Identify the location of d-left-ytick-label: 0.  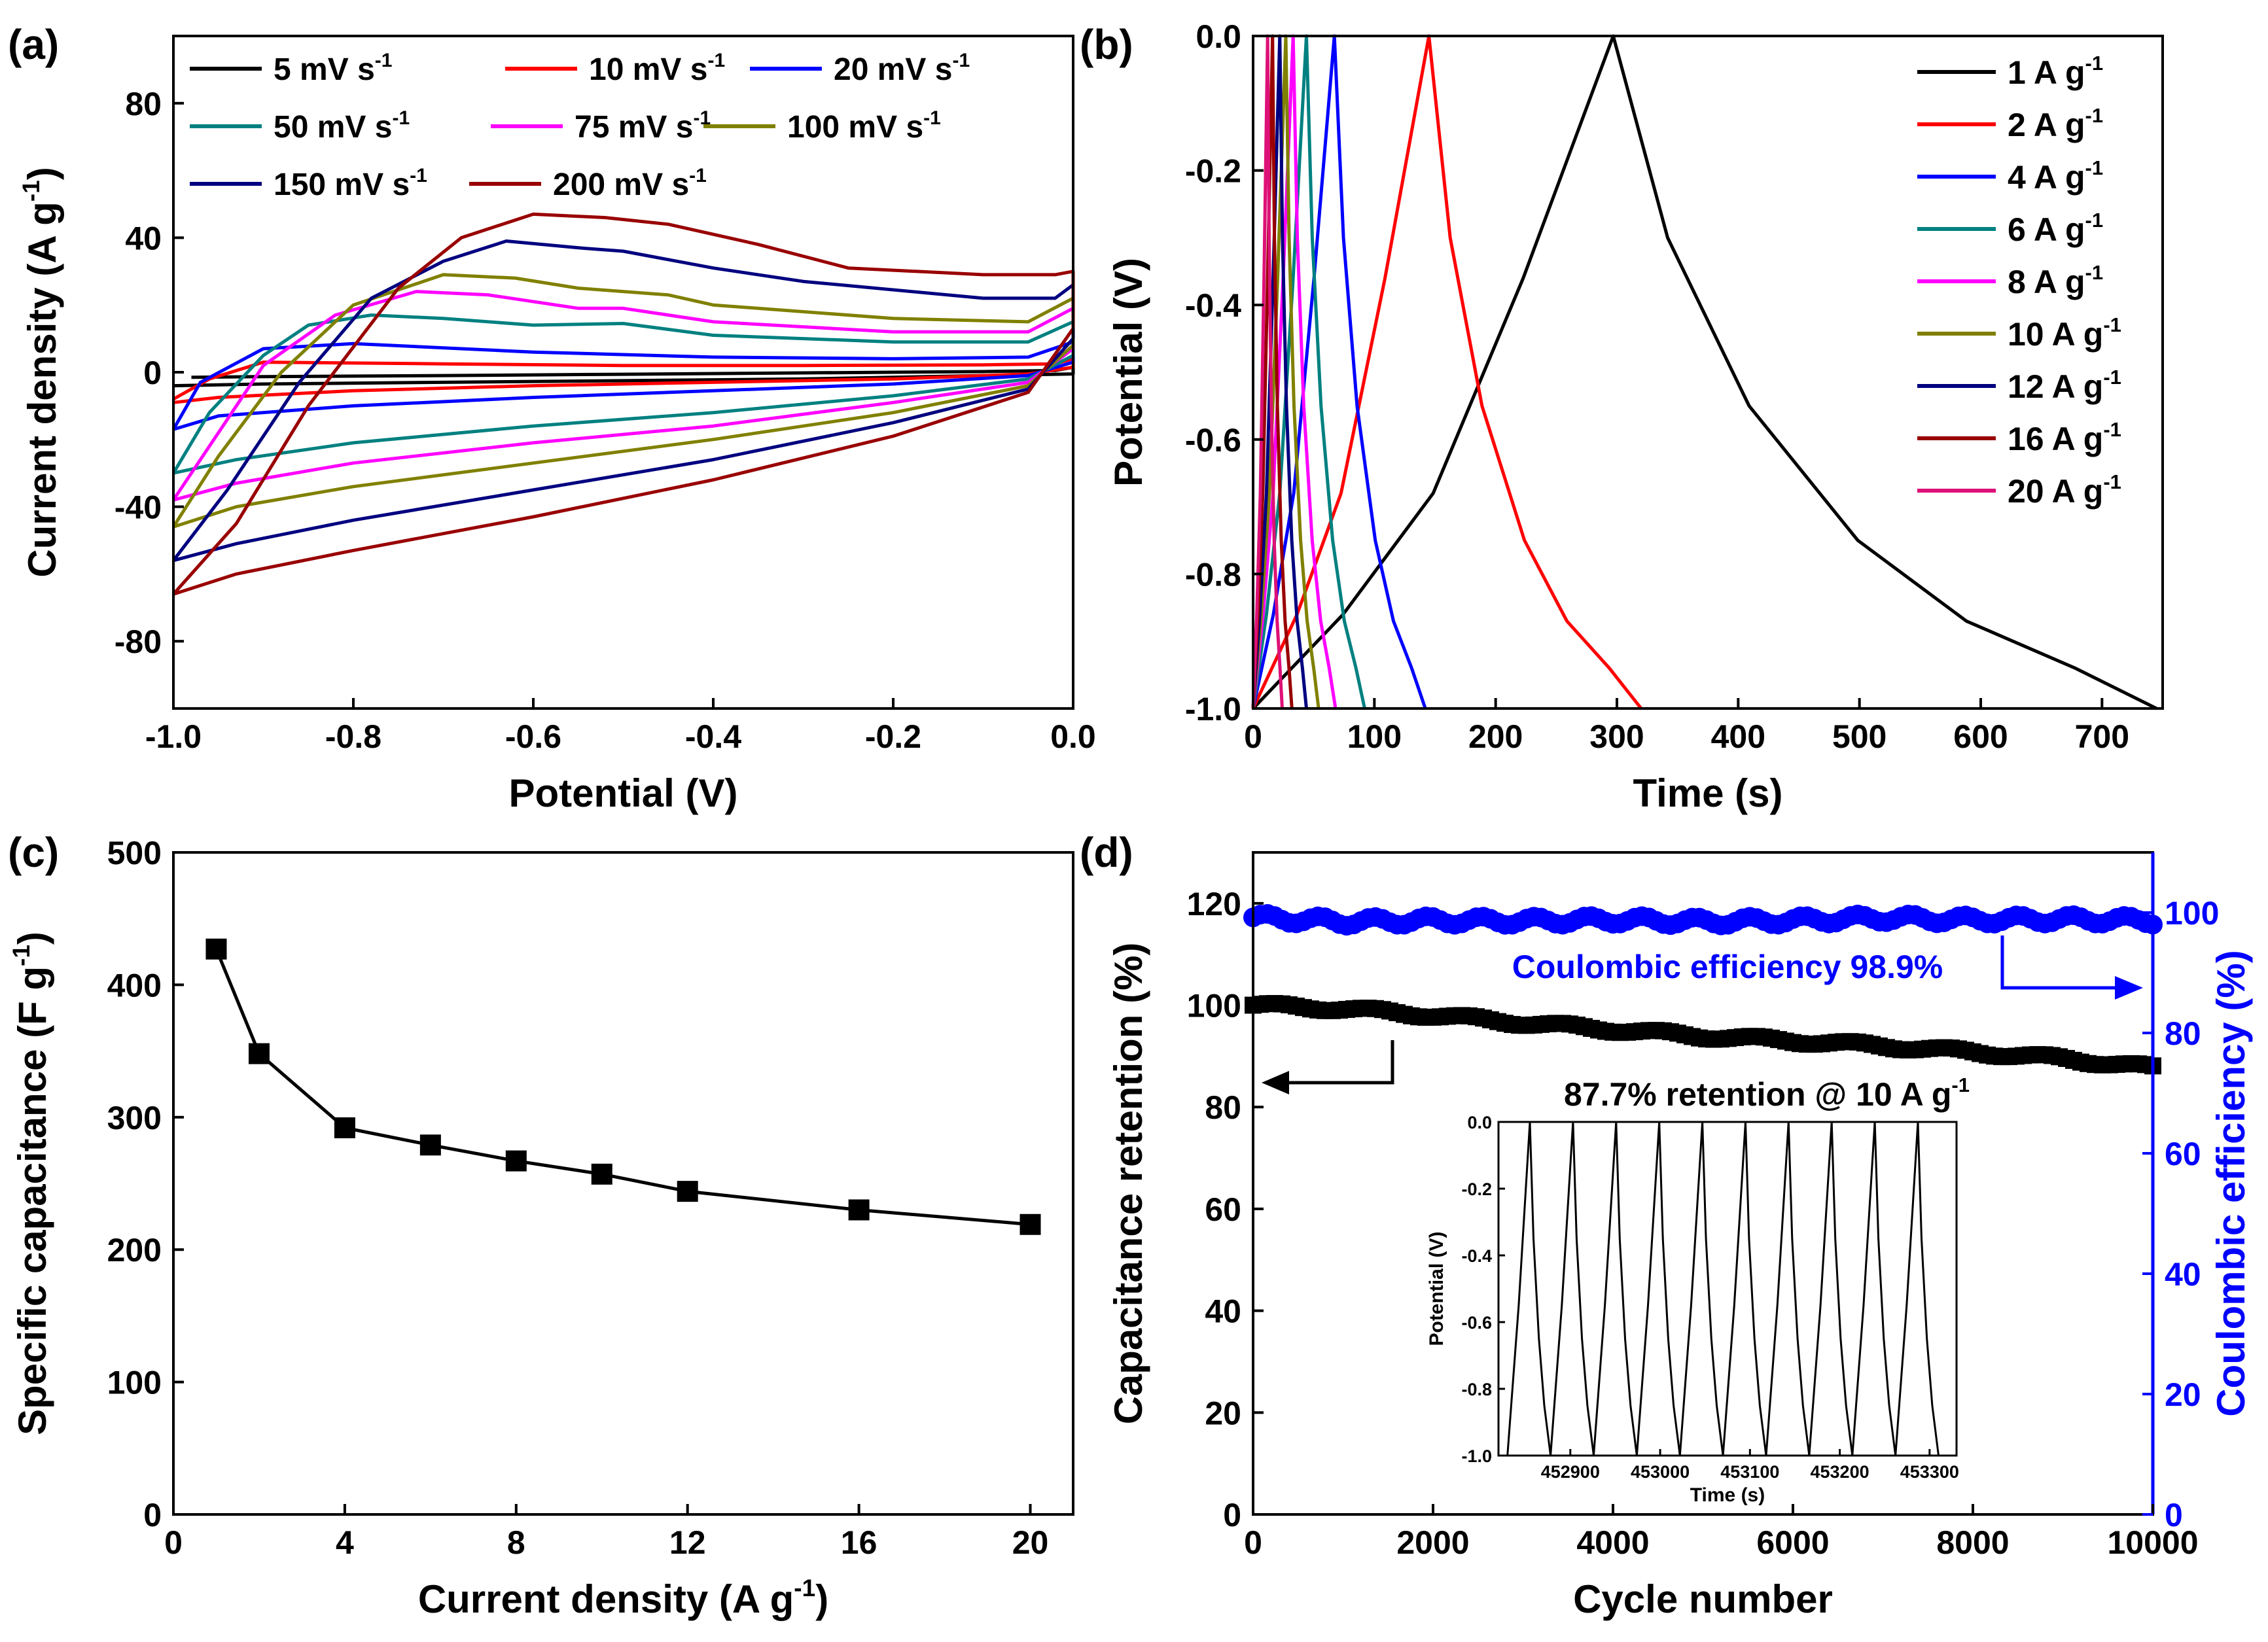
(1232, 1515).